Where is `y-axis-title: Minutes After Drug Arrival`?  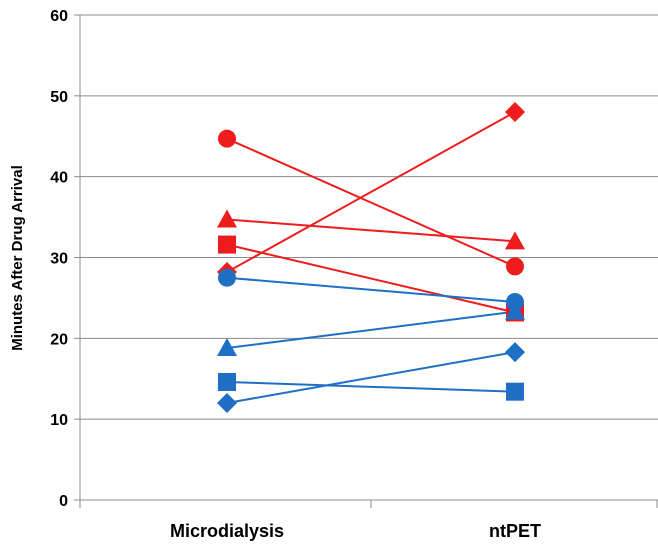 y-axis-title: Minutes After Drug Arrival is located at coordinates (17, 258).